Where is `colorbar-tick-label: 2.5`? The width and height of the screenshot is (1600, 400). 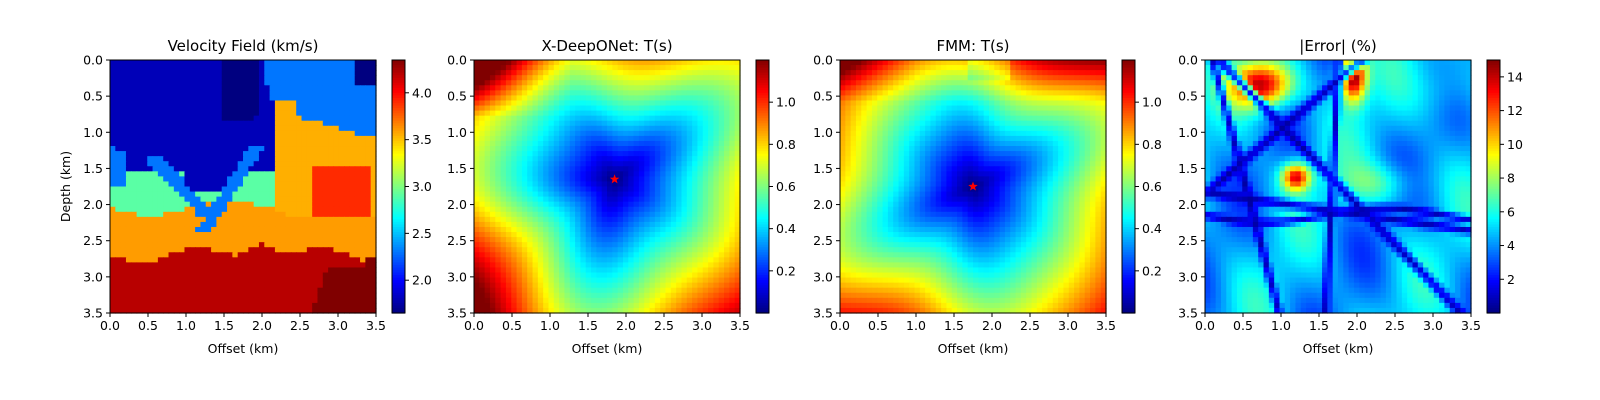 colorbar-tick-label: 2.5 is located at coordinates (422, 233).